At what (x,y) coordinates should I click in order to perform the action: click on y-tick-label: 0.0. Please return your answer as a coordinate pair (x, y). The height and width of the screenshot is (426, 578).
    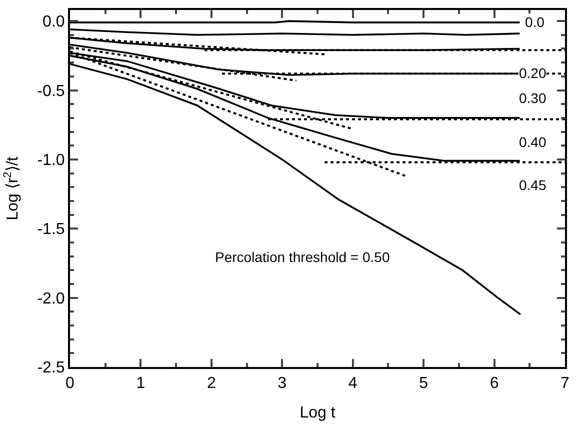
    Looking at the image, I should click on (53, 22).